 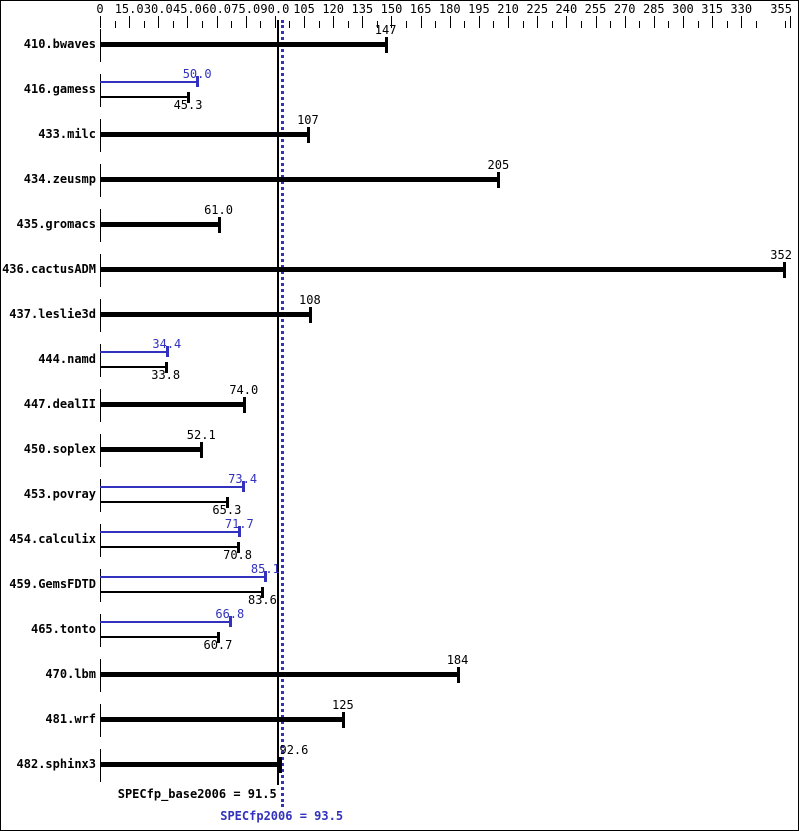 I want to click on benchmark-label: 459.GemsFDTD, so click(x=52, y=584).